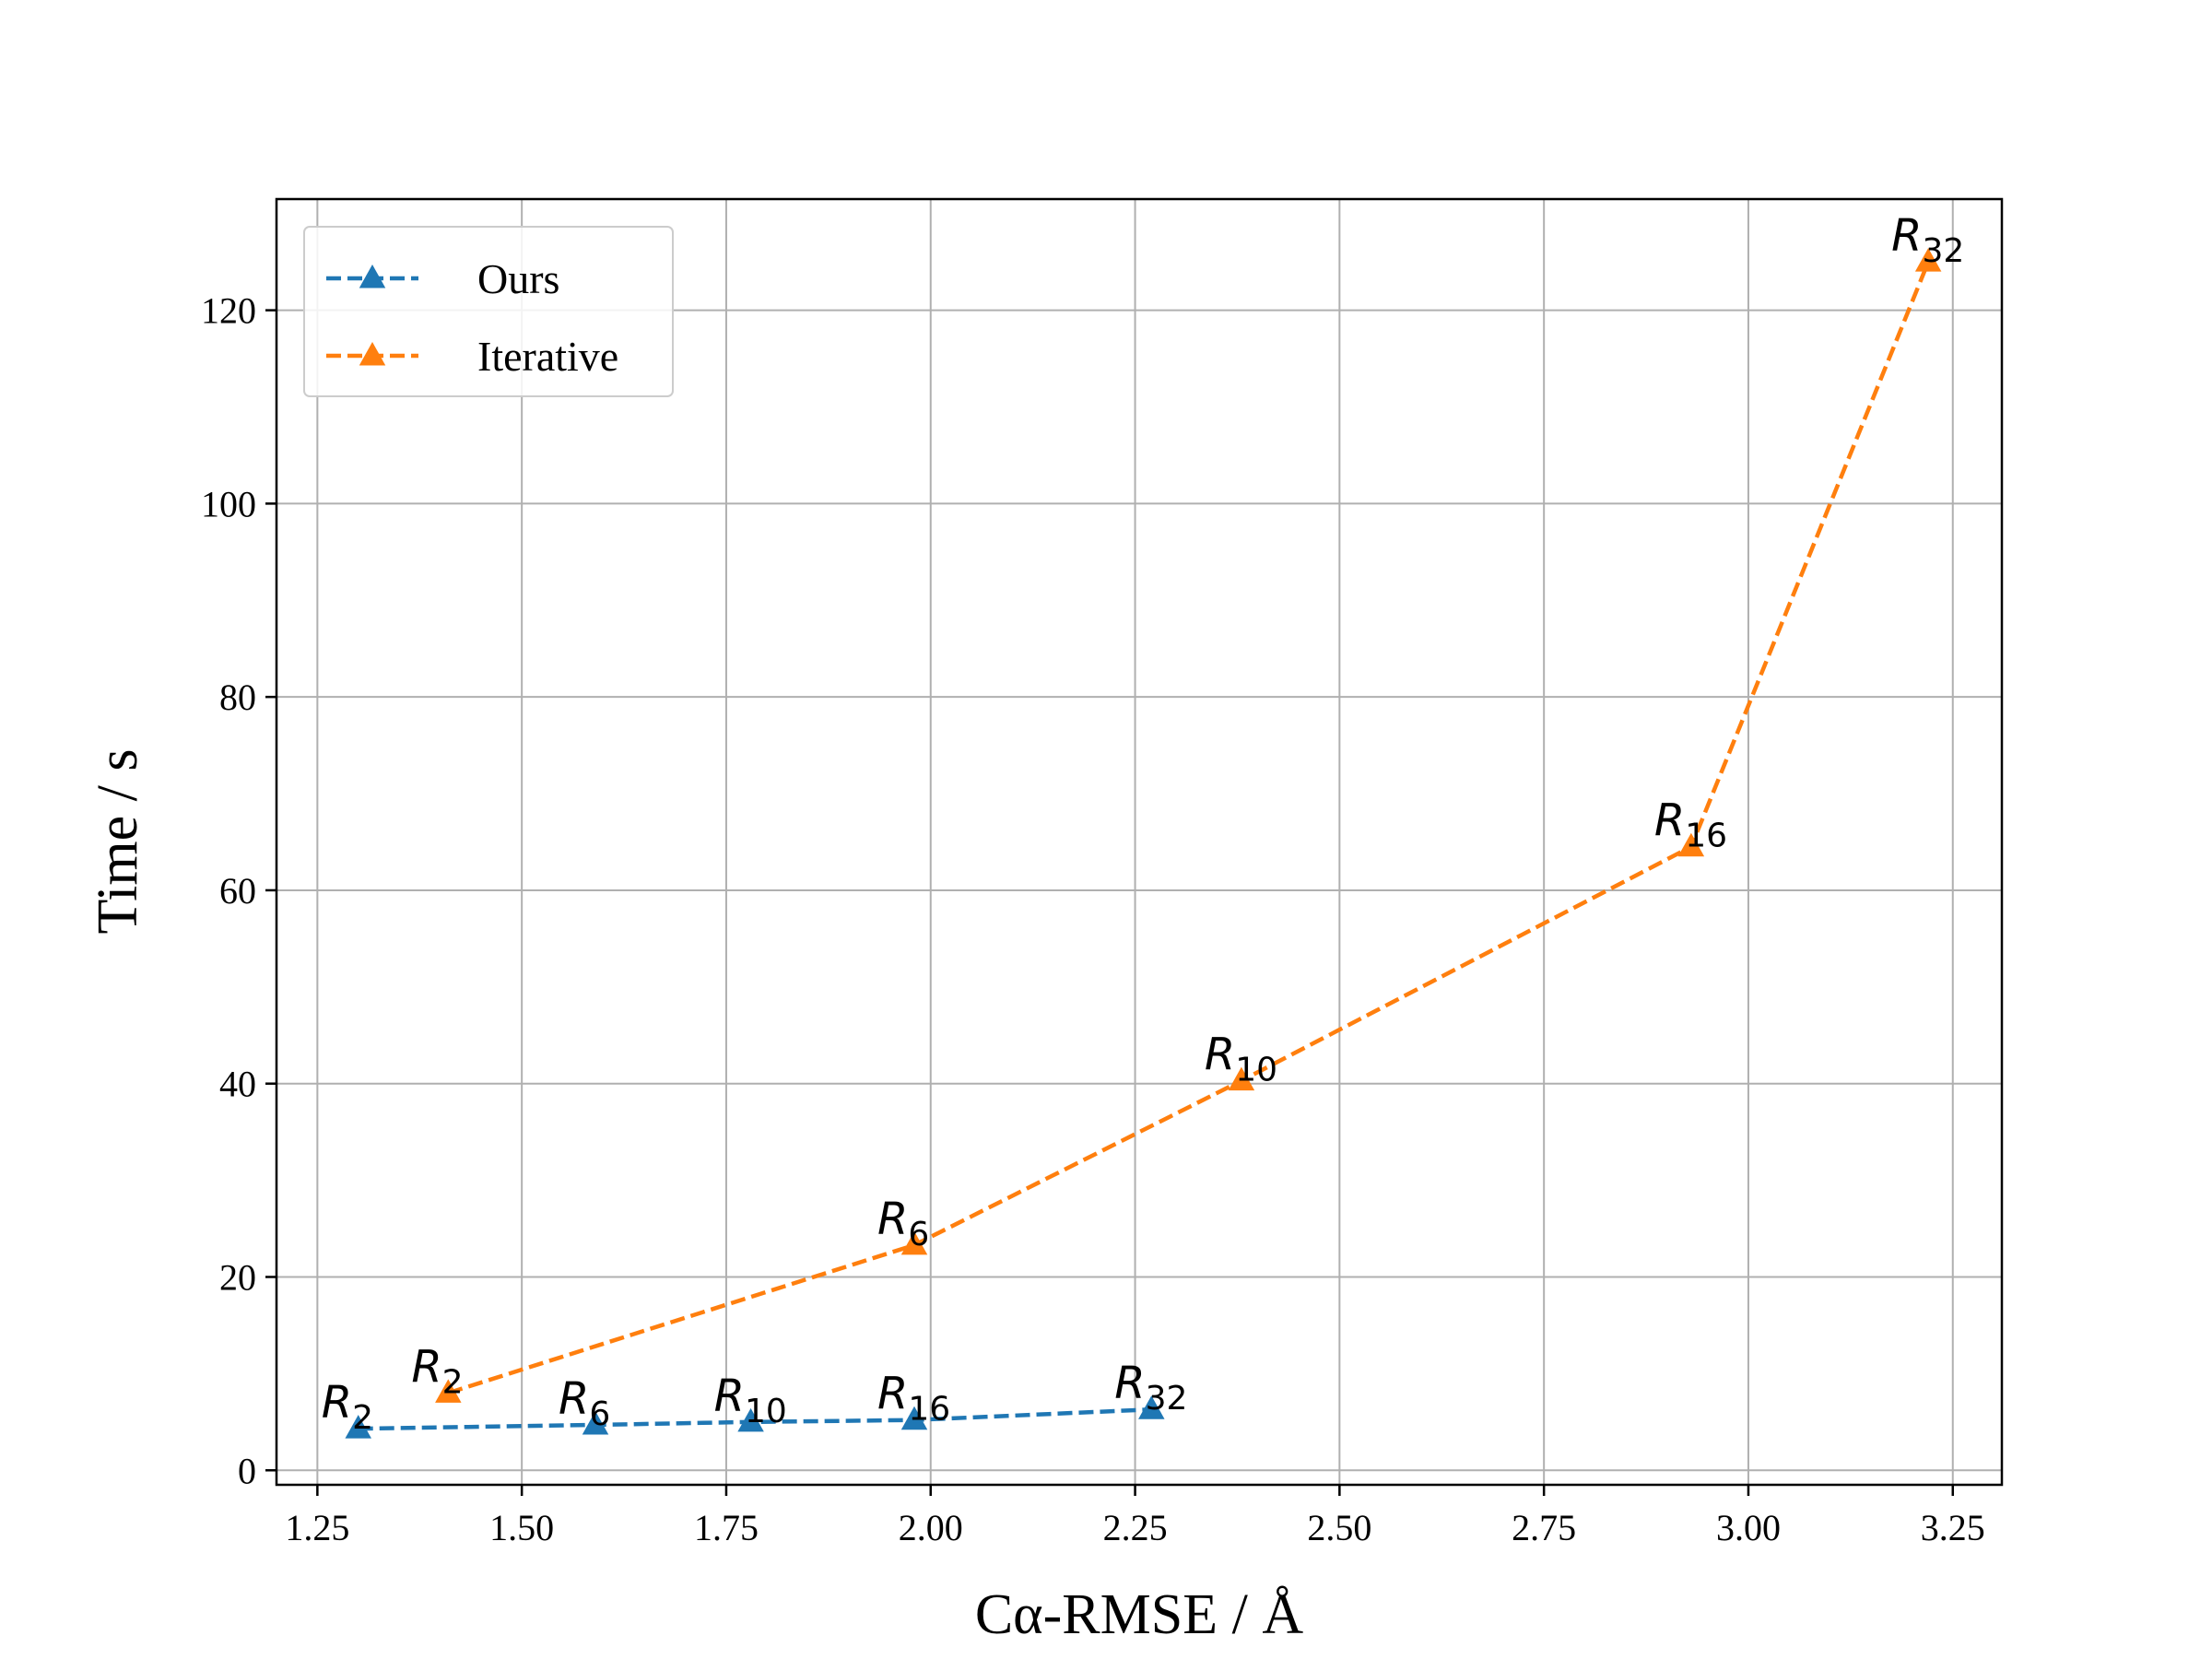 Image resolution: width=2212 pixels, height=1659 pixels. Describe the element at coordinates (118, 841) in the screenshot. I see `y-axis-title: Time / s` at that location.